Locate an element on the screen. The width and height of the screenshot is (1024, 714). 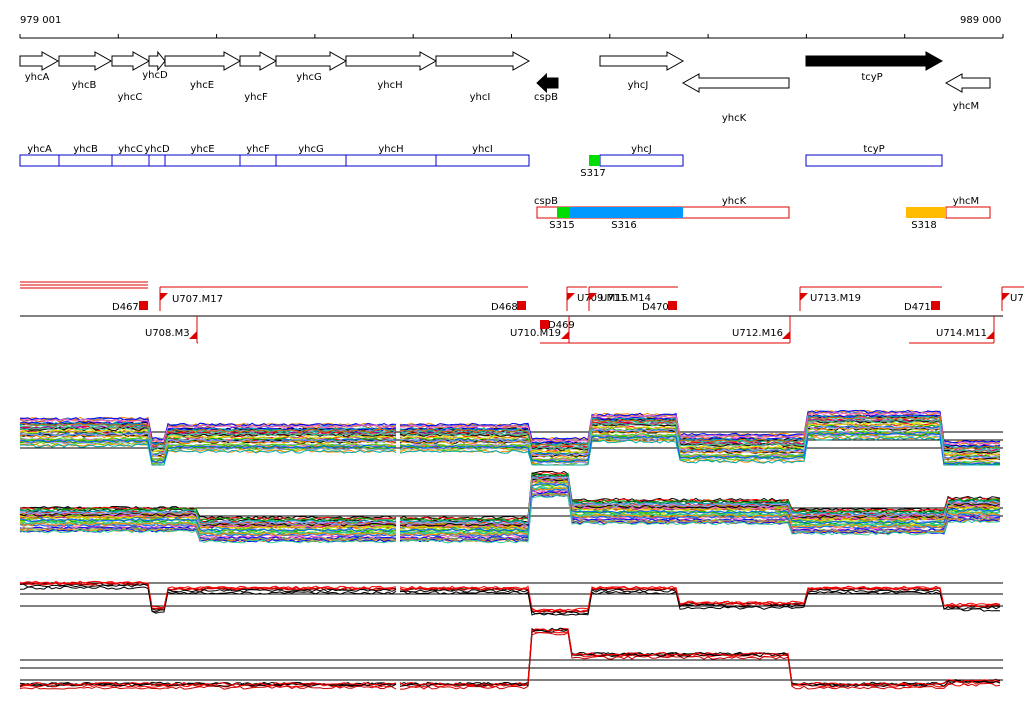
operon-label: tcyP is located at coordinates (873, 149).